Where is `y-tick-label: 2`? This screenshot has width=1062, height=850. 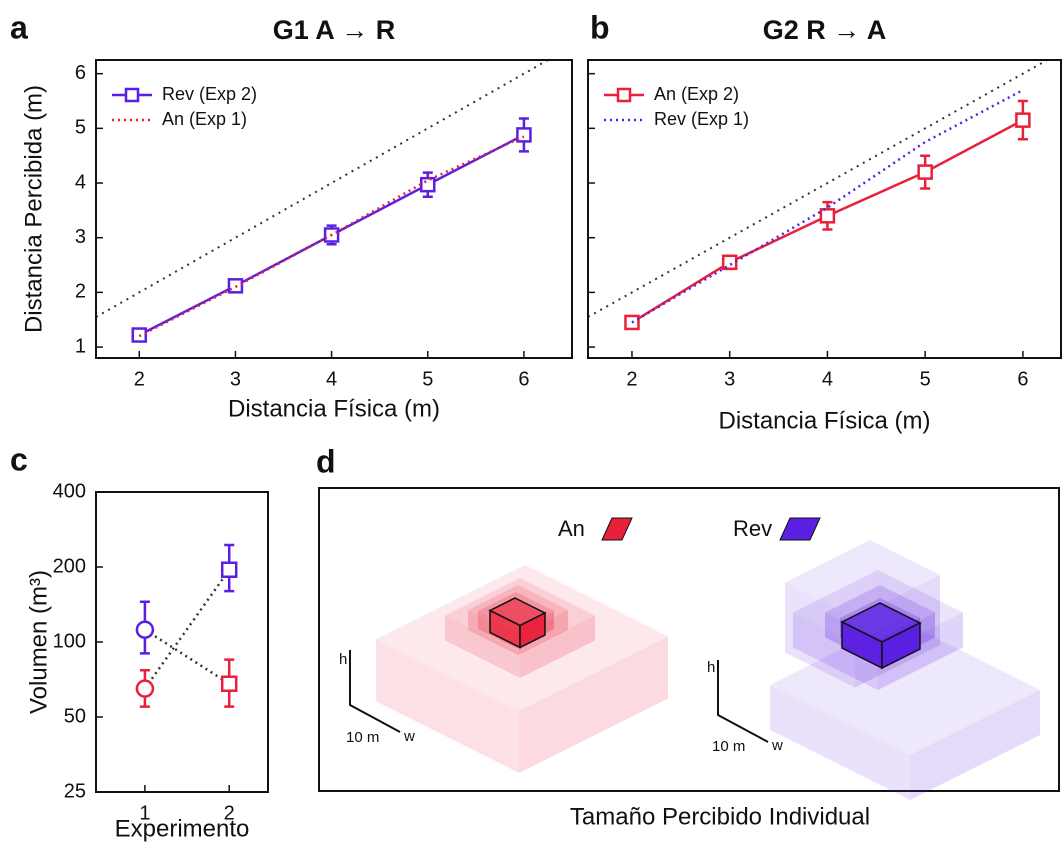 y-tick-label: 2 is located at coordinates (80, 292).